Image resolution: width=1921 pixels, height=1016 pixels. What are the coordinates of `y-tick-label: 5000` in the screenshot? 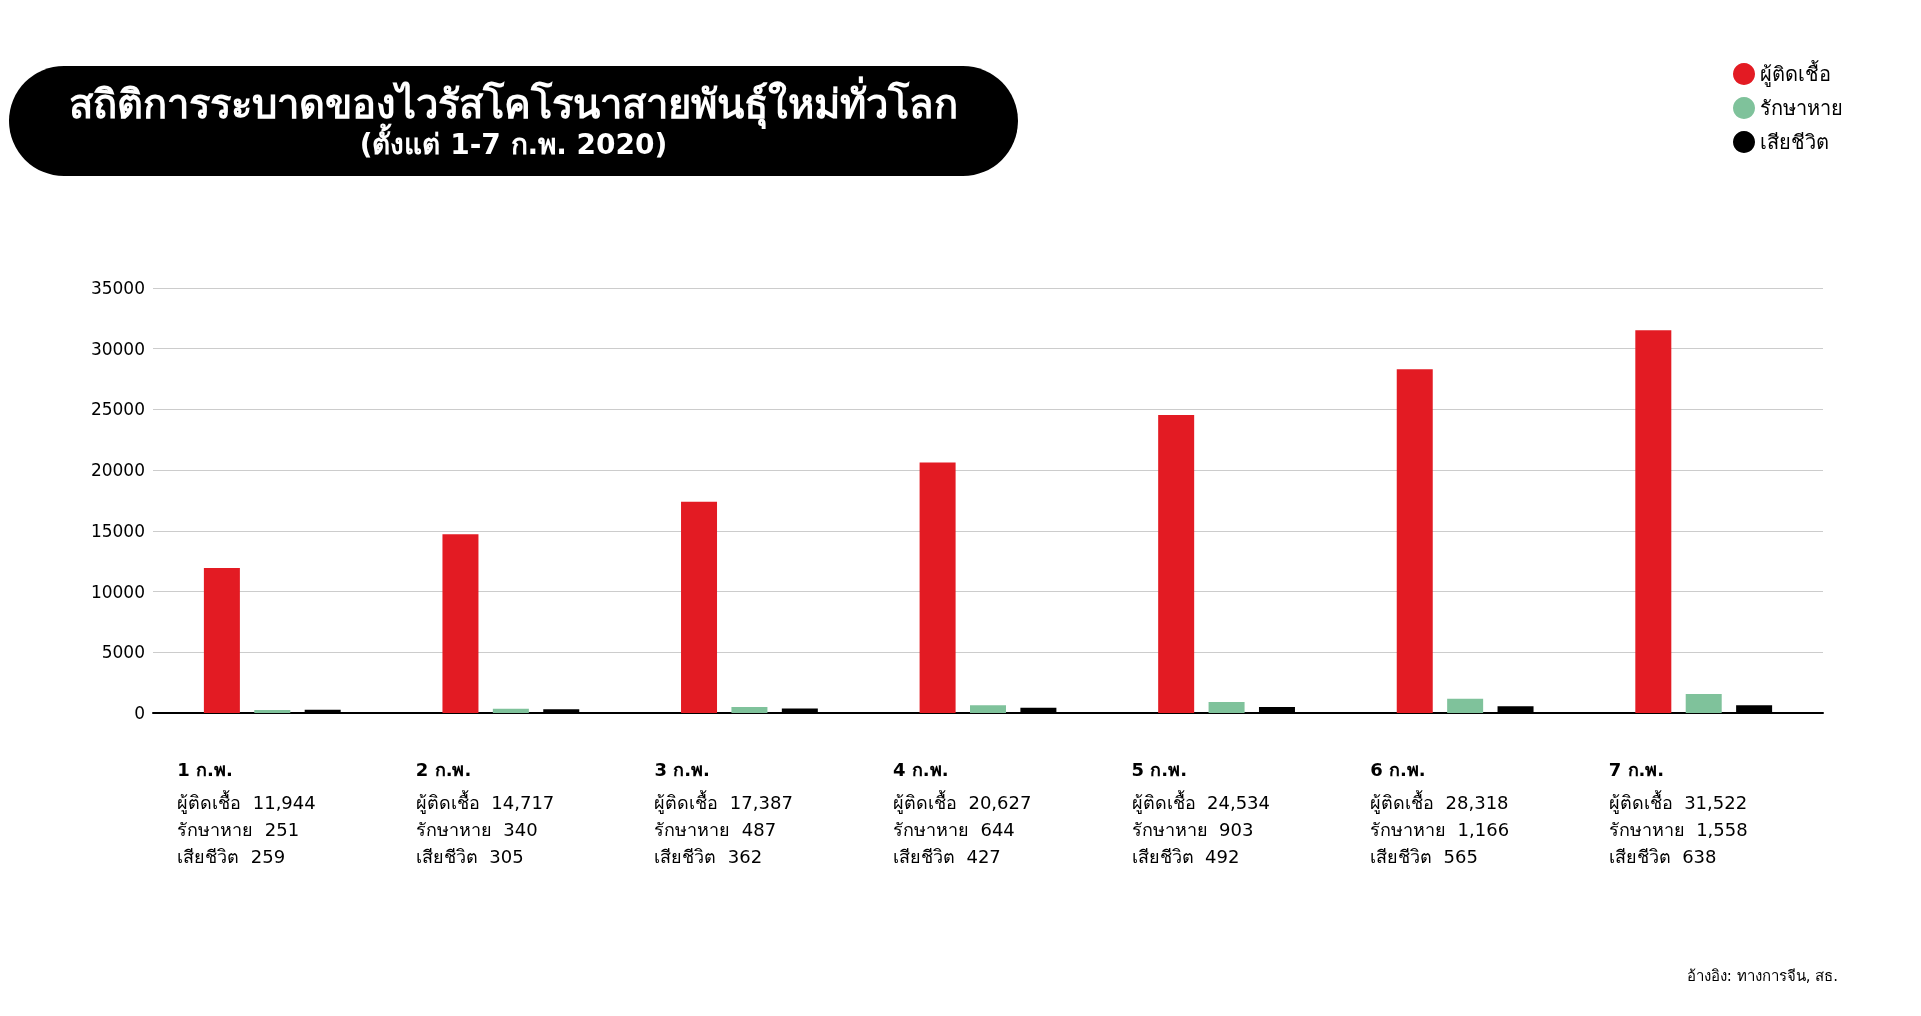 It's located at (123, 652).